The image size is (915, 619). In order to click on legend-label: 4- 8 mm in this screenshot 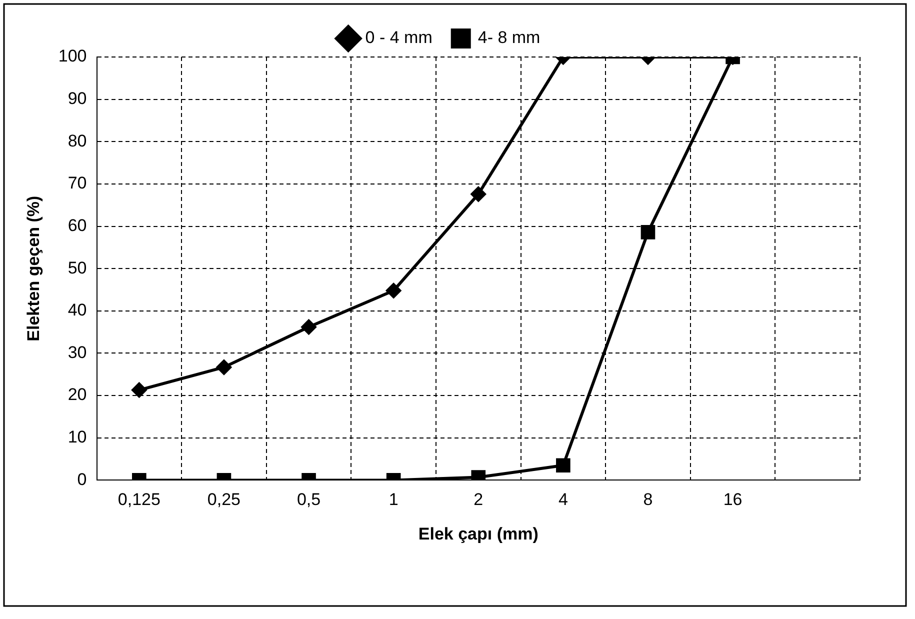, I will do `click(509, 38)`.